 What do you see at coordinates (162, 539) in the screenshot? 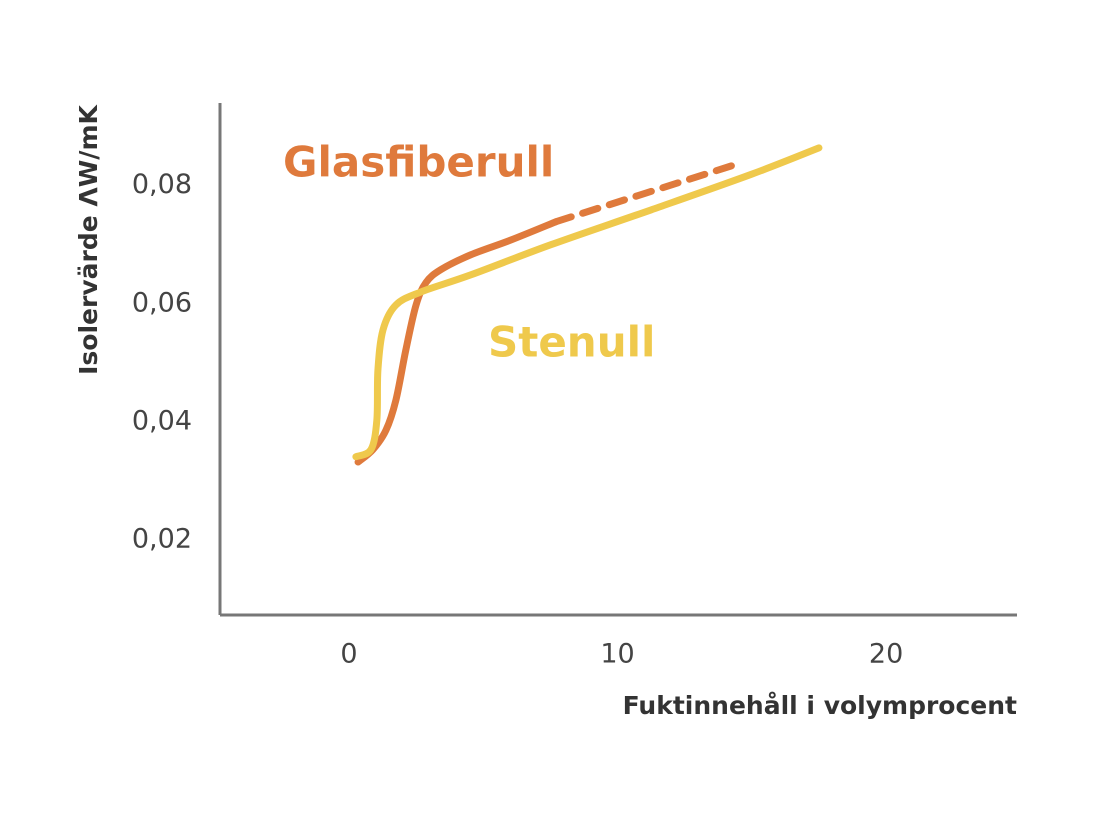
I see `y-tick-label: 0,02` at bounding box center [162, 539].